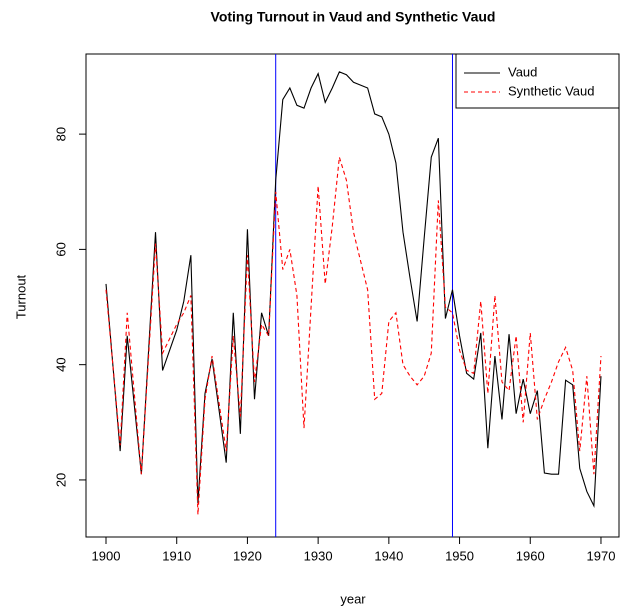  What do you see at coordinates (60, 480) in the screenshot?
I see `y-tick-label: 20` at bounding box center [60, 480].